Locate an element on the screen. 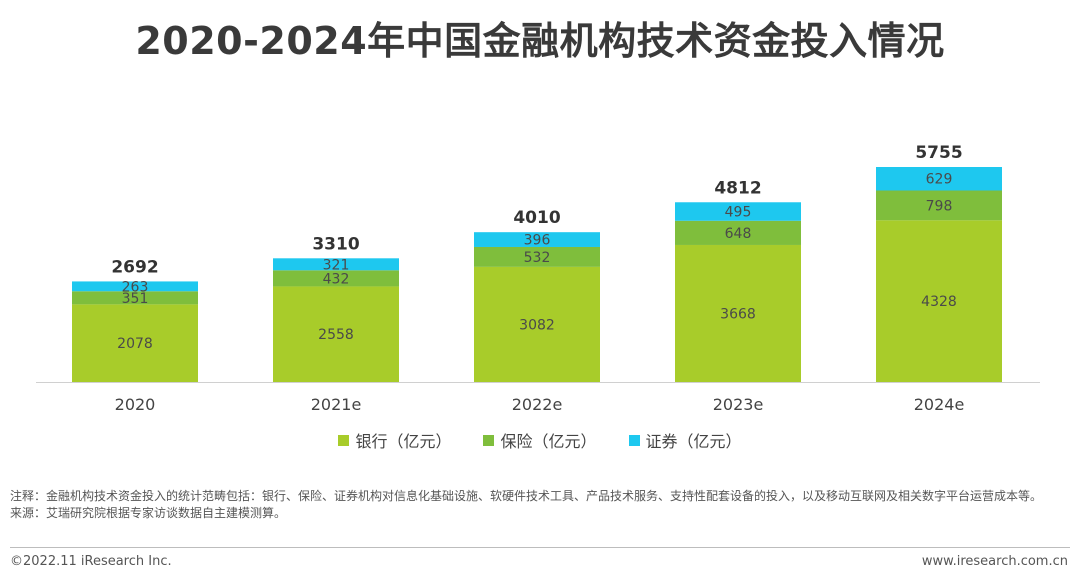 The width and height of the screenshot is (1080, 582). source-text: 来源：艾瑞研究院根据专家访谈数据自主建模测算。 is located at coordinates (148, 513).